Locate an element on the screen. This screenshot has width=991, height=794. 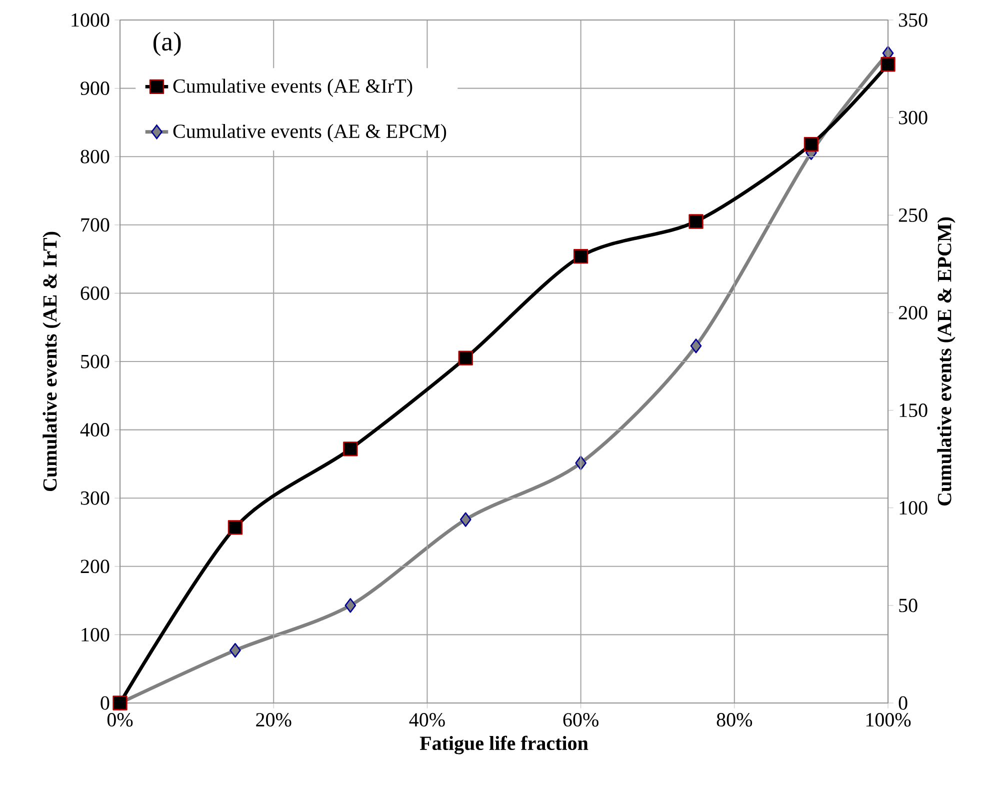
y2-tick-label: 200 is located at coordinates (913, 313).